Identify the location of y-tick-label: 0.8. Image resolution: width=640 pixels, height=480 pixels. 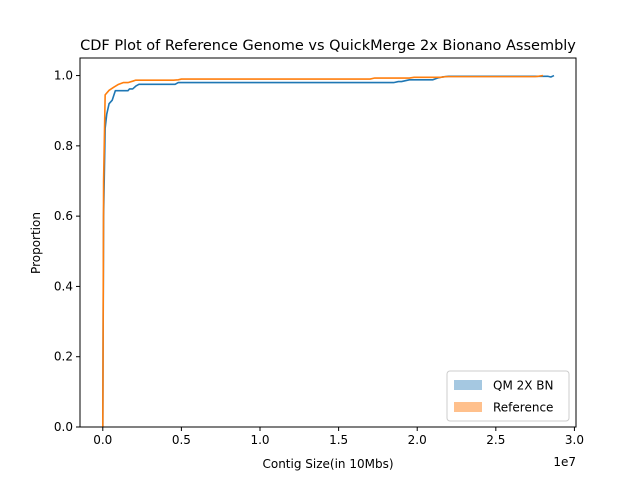
(63, 146).